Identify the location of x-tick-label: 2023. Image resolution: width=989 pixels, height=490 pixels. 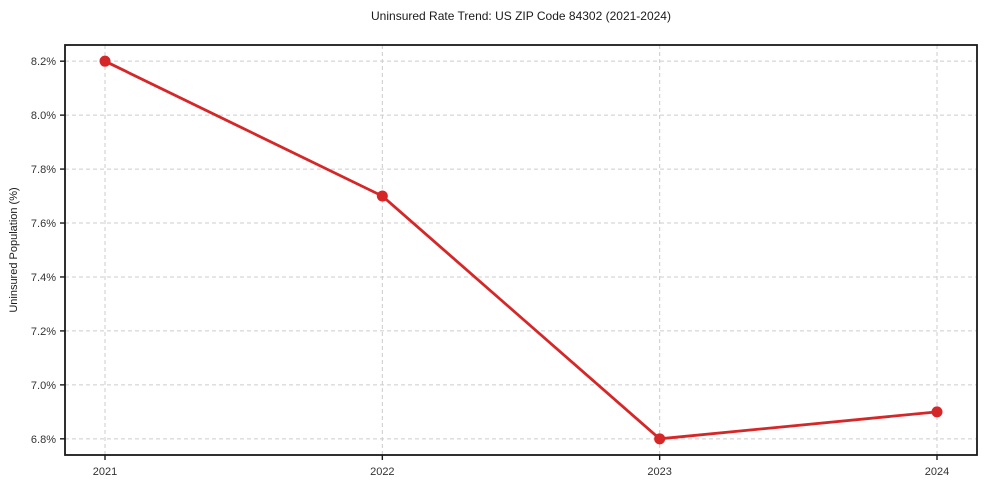
(659, 472).